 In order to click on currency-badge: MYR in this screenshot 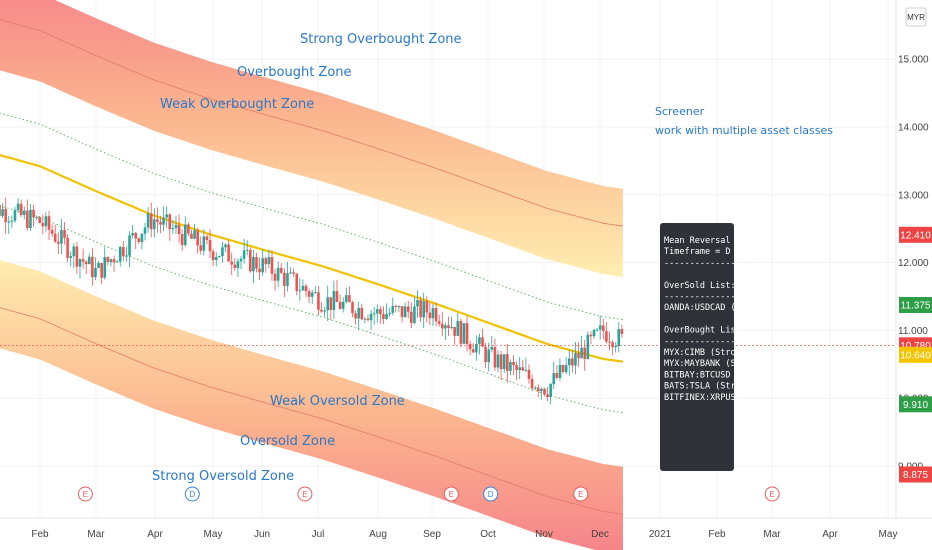, I will do `click(916, 17)`.